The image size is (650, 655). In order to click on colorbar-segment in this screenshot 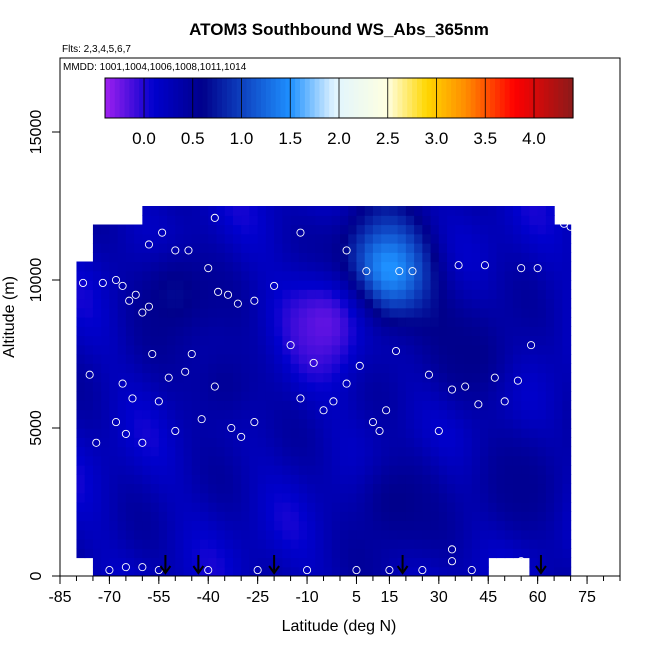, I will do `click(122, 98)`.